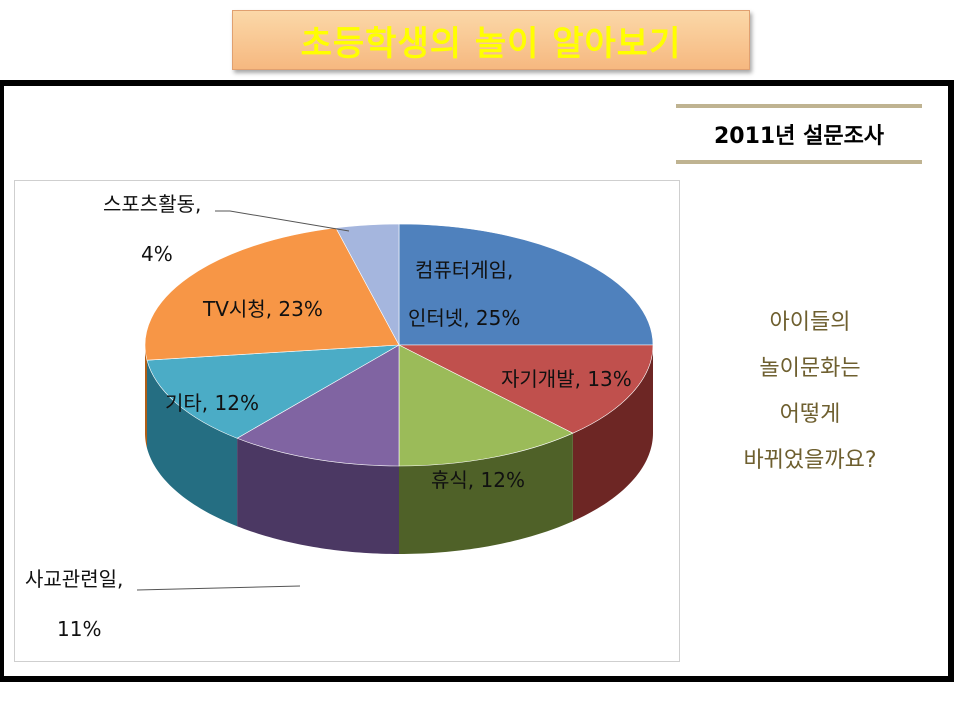 The image size is (960, 720). I want to click on slice-label: 자기개발, 13%, so click(566, 379).